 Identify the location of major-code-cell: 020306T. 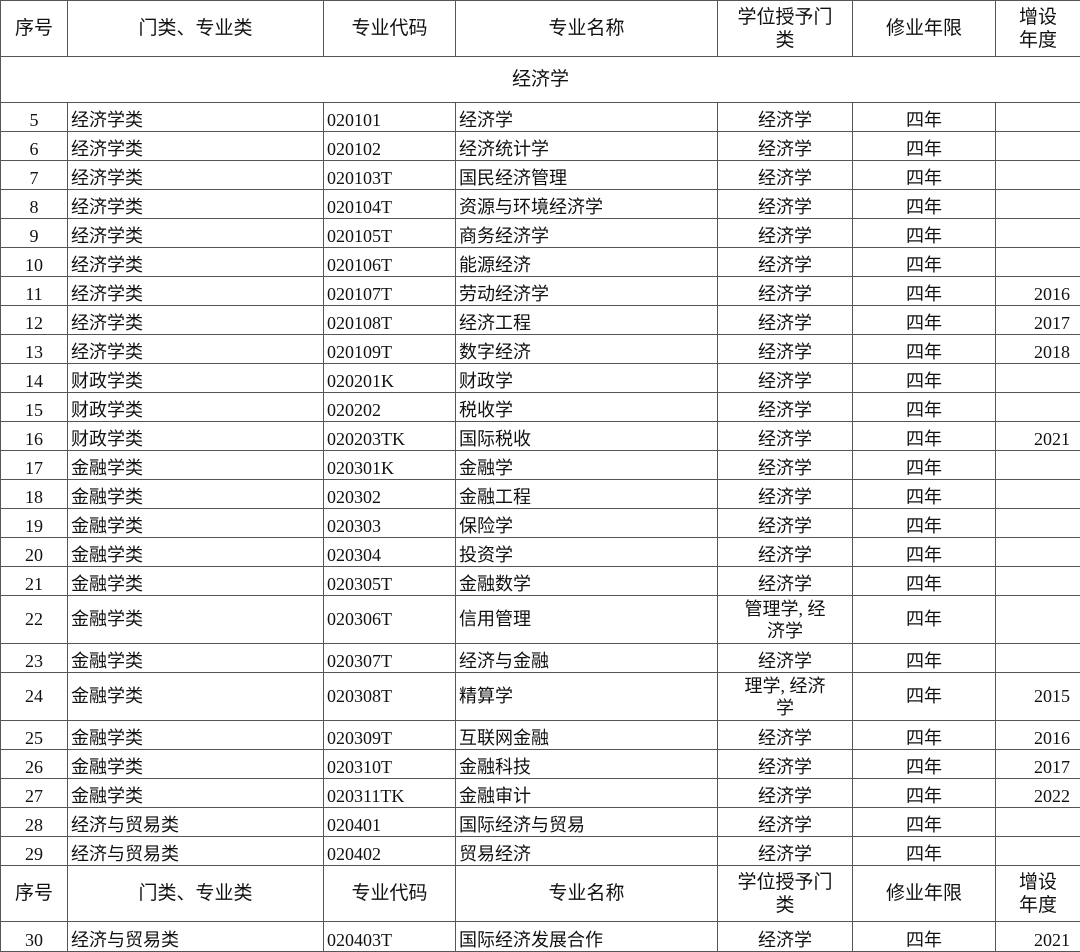
(390, 620).